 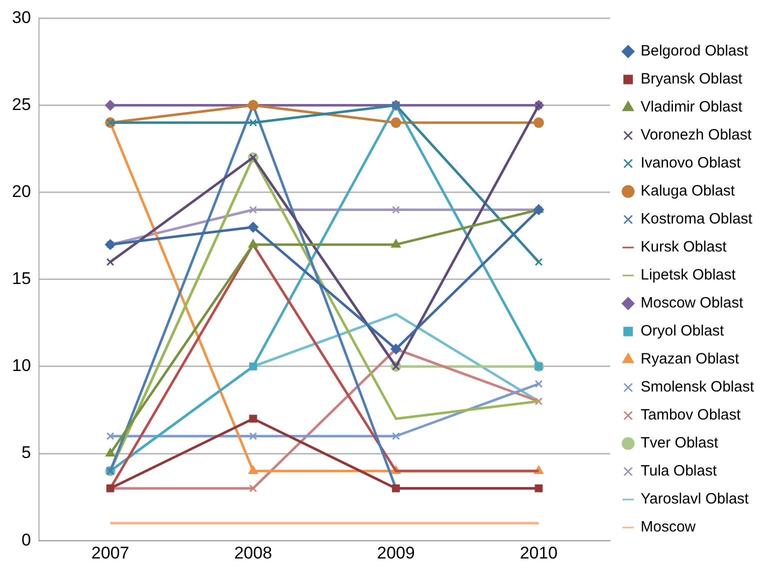 What do you see at coordinates (691, 415) in the screenshot?
I see `legend-label: Tambov Oblast` at bounding box center [691, 415].